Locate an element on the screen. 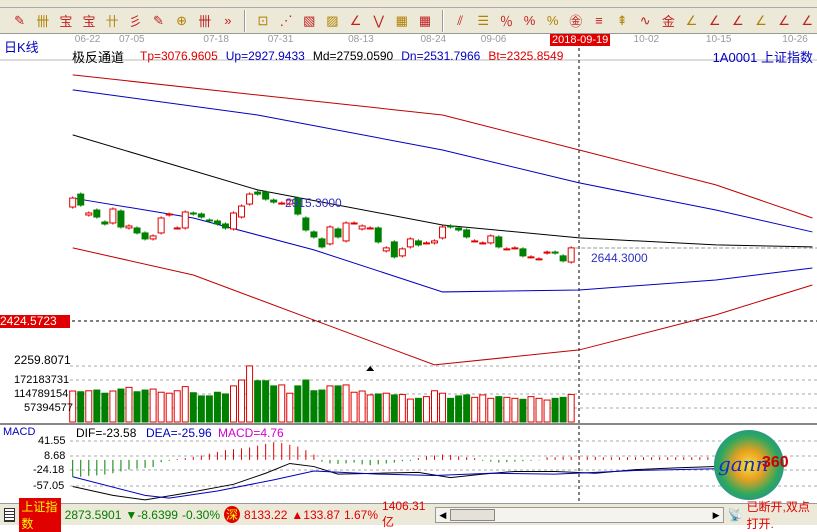  zigzag-icon: ⋁ is located at coordinates (378, 21).